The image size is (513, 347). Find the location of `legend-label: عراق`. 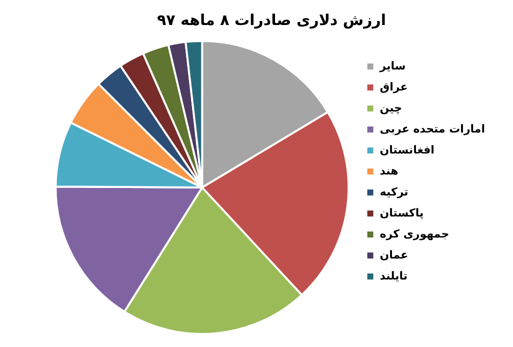

legend-label: عراق is located at coordinates (394, 87).